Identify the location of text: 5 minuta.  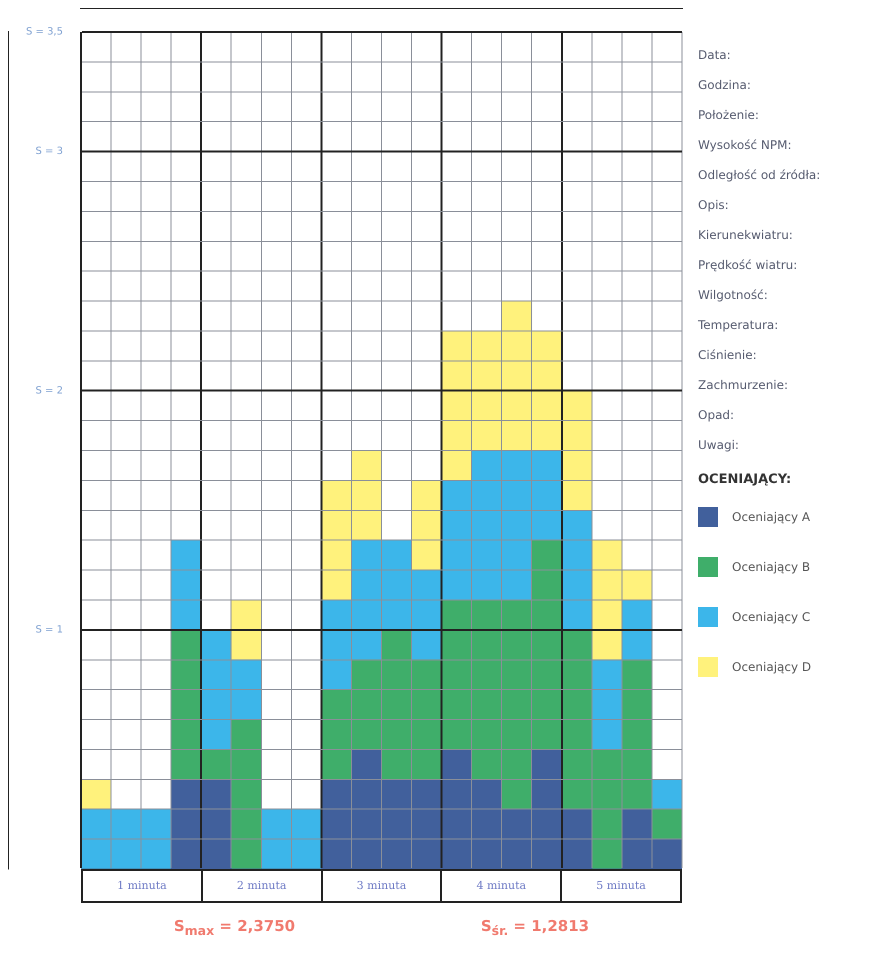
(620, 886).